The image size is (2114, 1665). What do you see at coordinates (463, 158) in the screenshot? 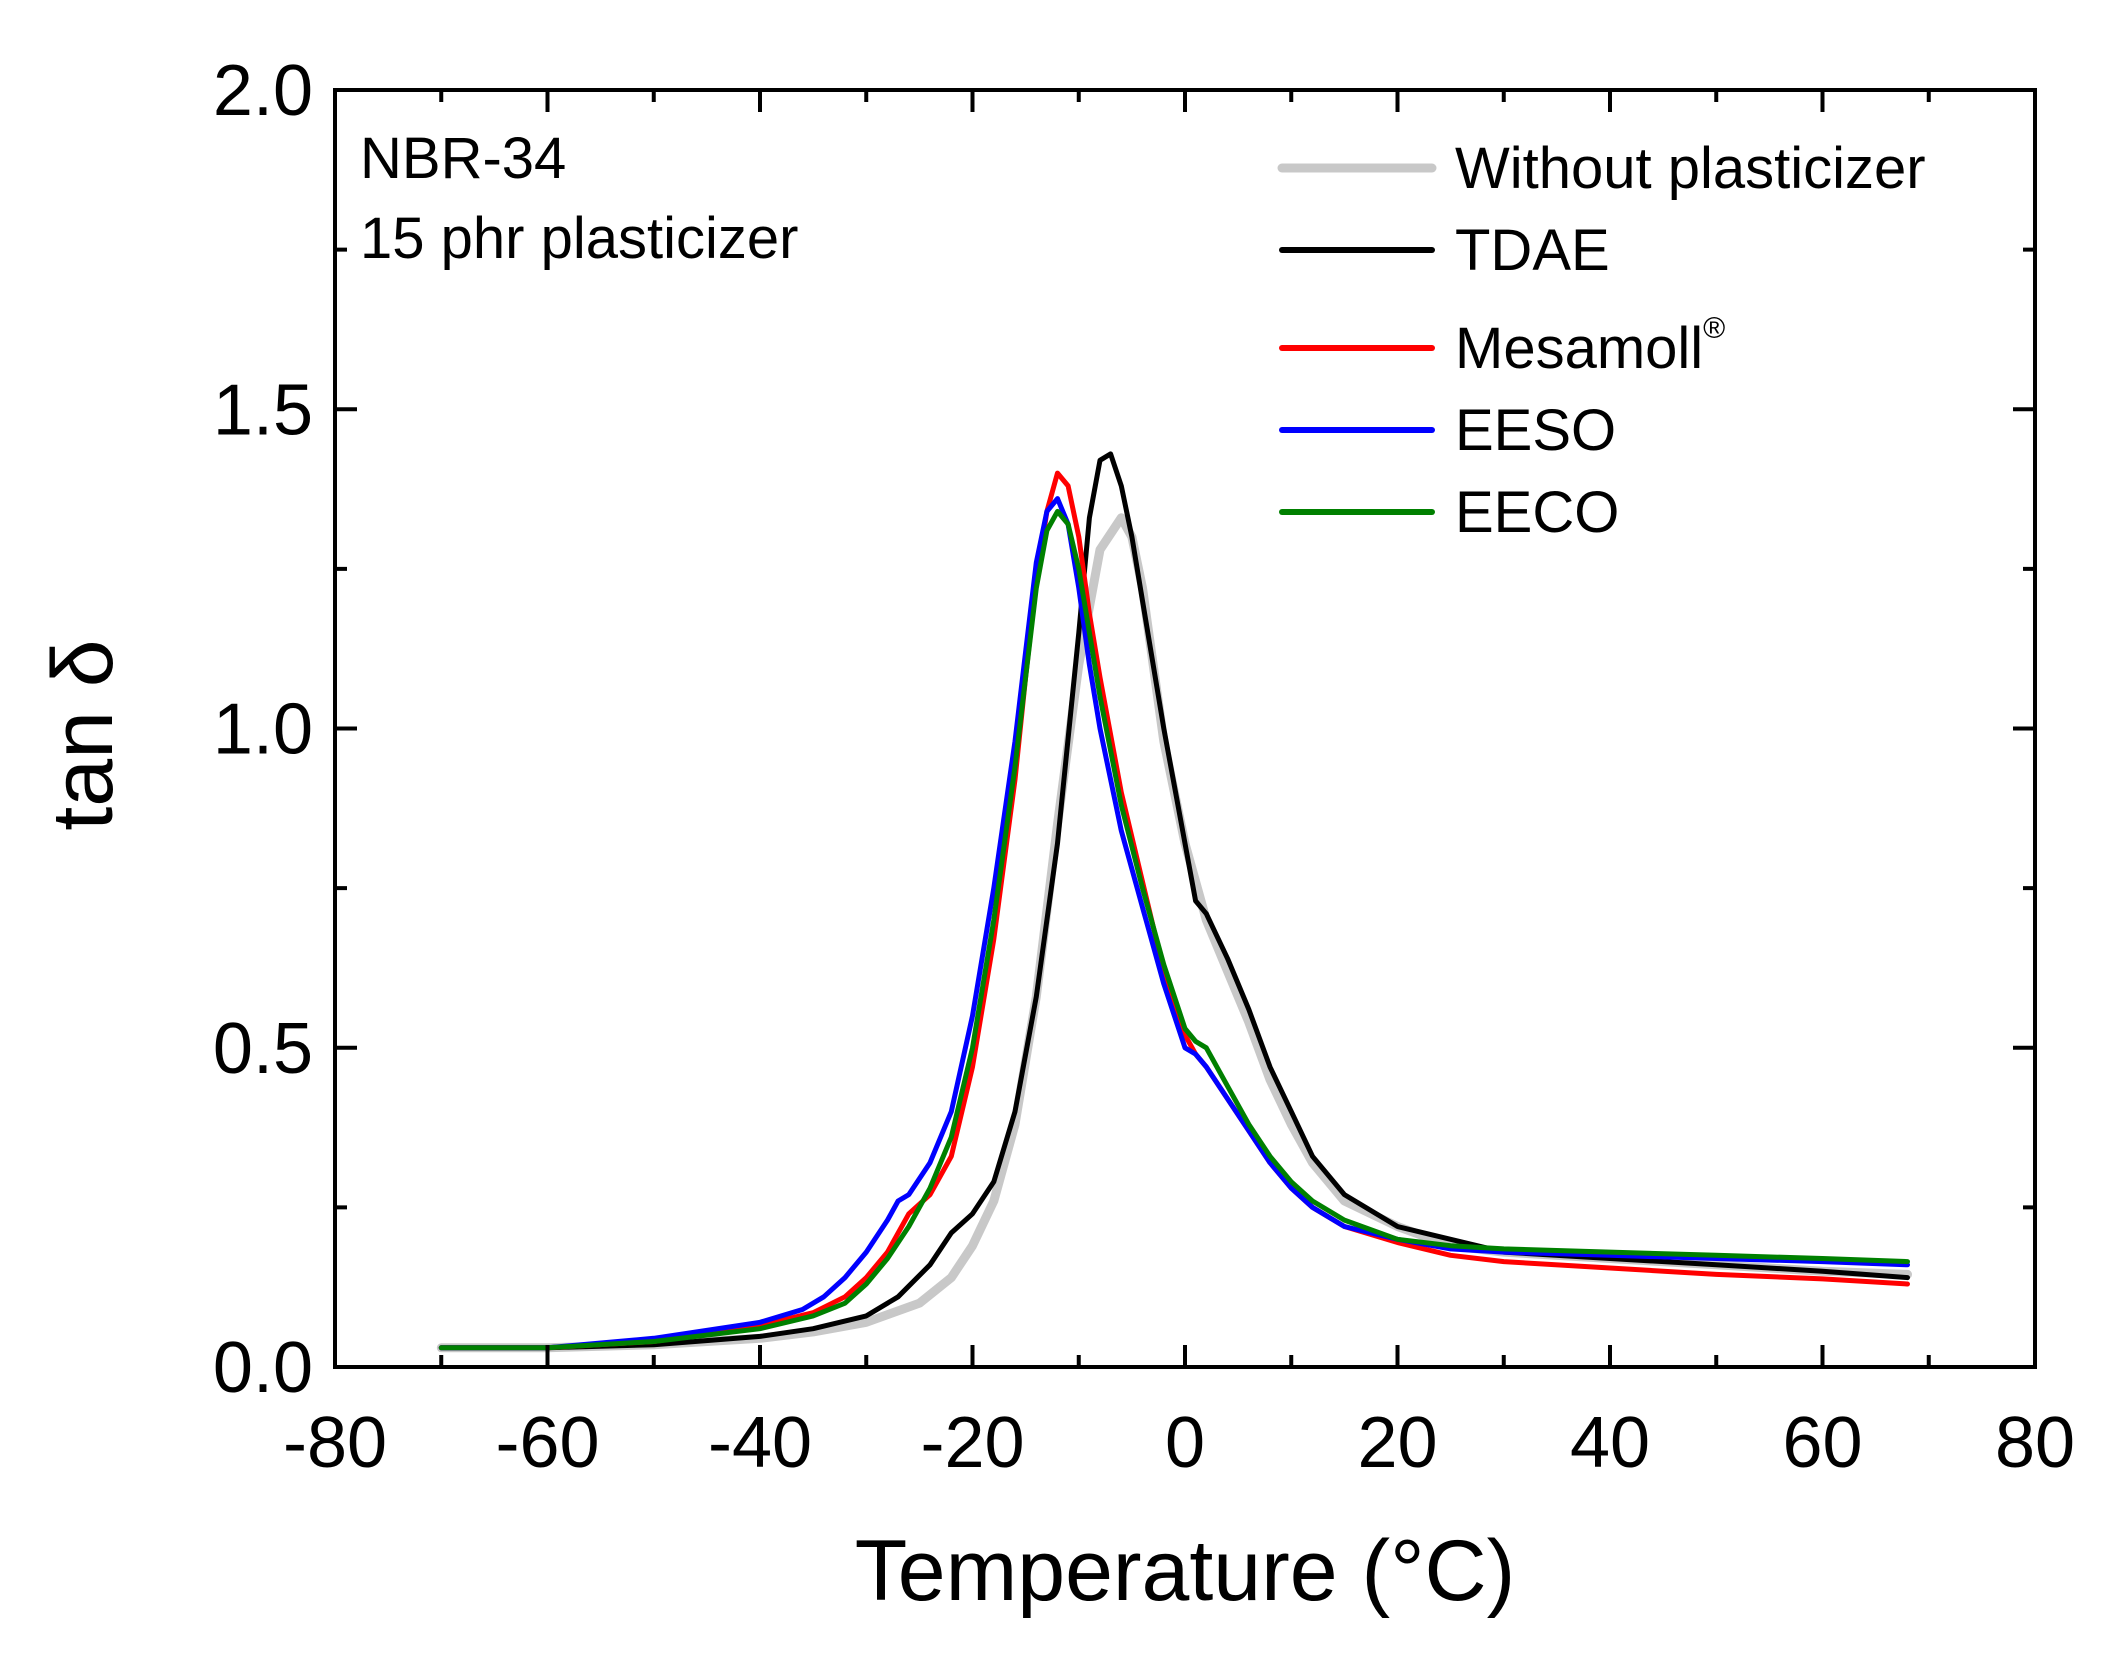
I see `annotation-sample: NBR-34` at bounding box center [463, 158].